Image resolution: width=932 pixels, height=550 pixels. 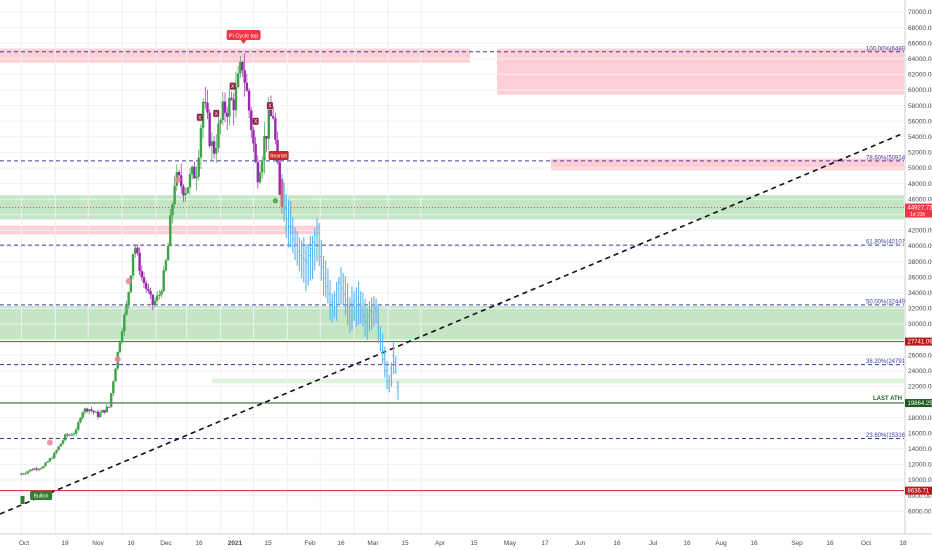 What do you see at coordinates (727, 164) in the screenshot?
I see `resistance-zone` at bounding box center [727, 164].